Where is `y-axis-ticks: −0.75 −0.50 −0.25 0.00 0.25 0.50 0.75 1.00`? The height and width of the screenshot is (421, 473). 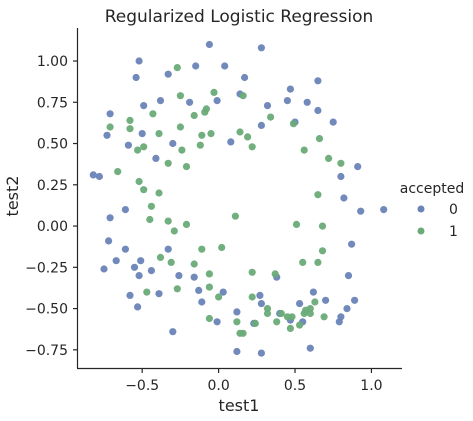 y-axis-ticks: −0.75 −0.50 −0.25 0.00 0.25 0.50 0.75 1.00 is located at coordinates (51, 206).